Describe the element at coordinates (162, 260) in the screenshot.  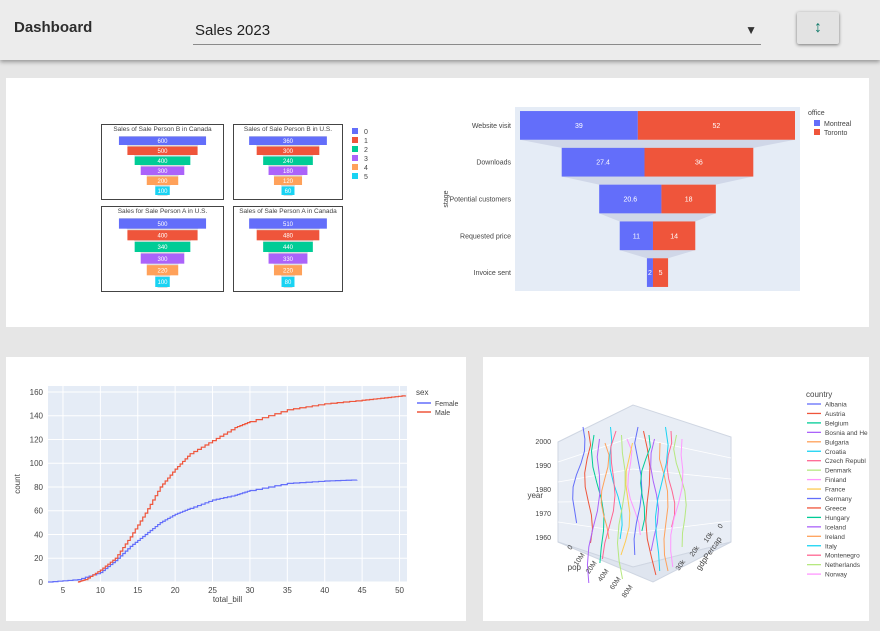
I see `small-funnel-value: 300` at that location.